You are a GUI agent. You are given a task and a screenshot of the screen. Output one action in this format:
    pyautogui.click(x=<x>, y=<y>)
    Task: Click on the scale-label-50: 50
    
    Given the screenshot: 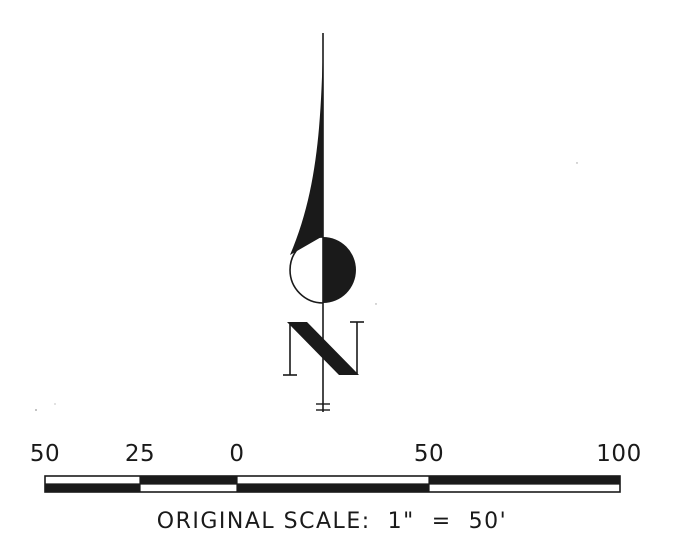 What is the action you would take?
    pyautogui.click(x=429, y=454)
    